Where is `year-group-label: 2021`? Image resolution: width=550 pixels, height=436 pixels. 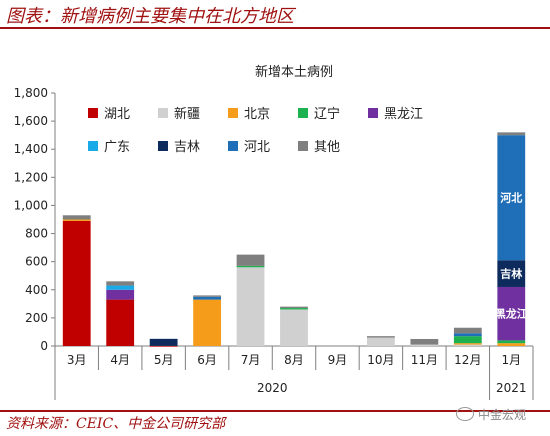
year-group-label: 2021 is located at coordinates (511, 388).